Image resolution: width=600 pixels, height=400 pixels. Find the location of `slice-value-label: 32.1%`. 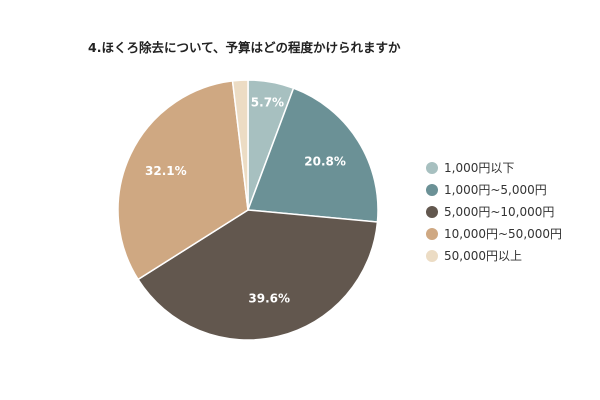

slice-value-label: 32.1% is located at coordinates (166, 171).